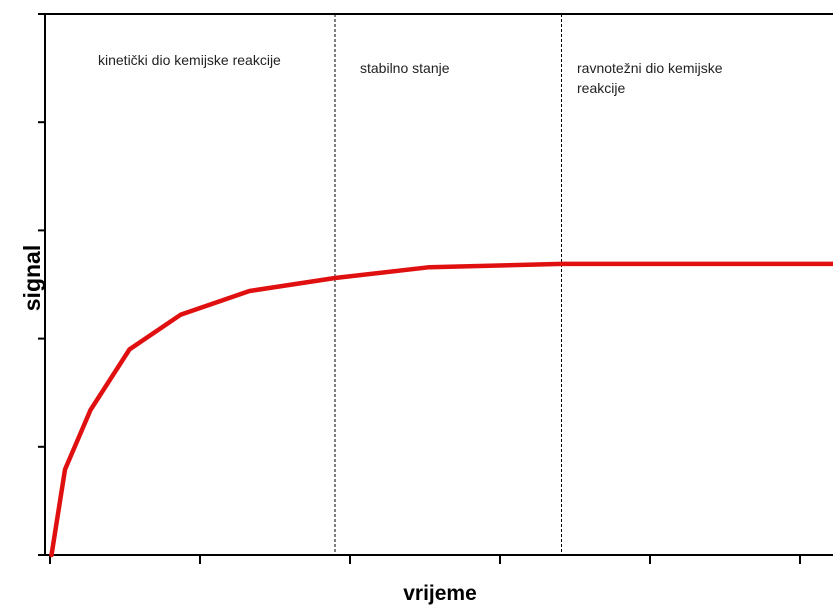 Image resolution: width=833 pixels, height=608 pixels. What do you see at coordinates (440, 593) in the screenshot?
I see `x-axis-label: vrijeme` at bounding box center [440, 593].